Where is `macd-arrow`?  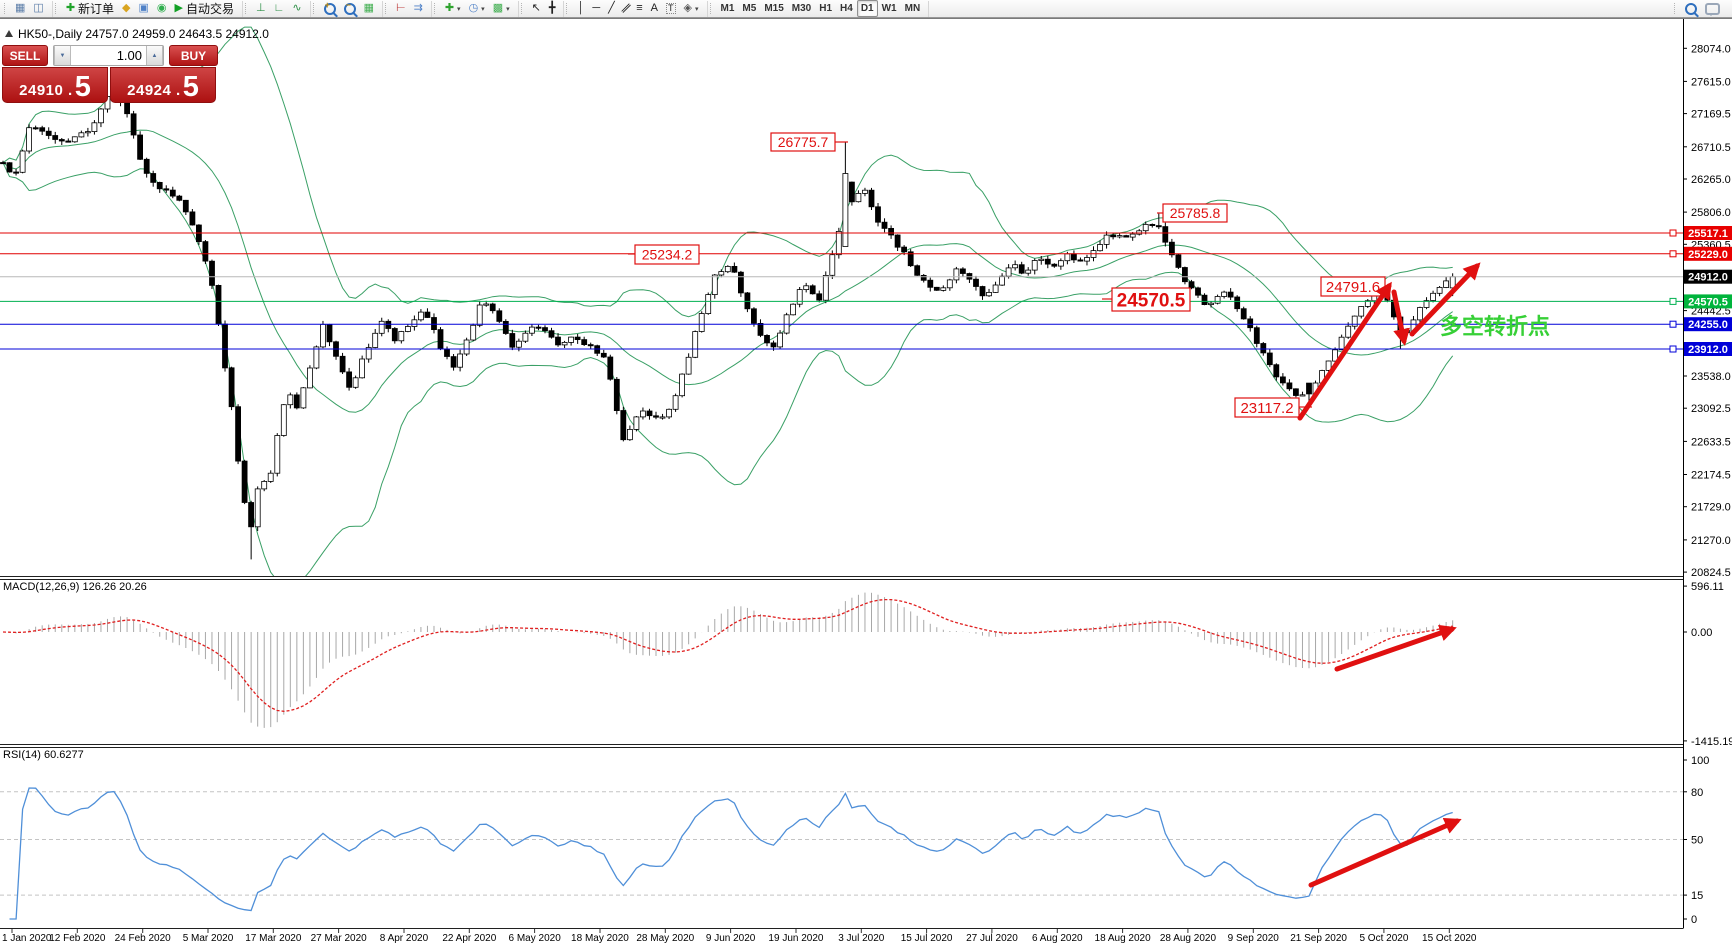
macd-arrow is located at coordinates (1395, 648).